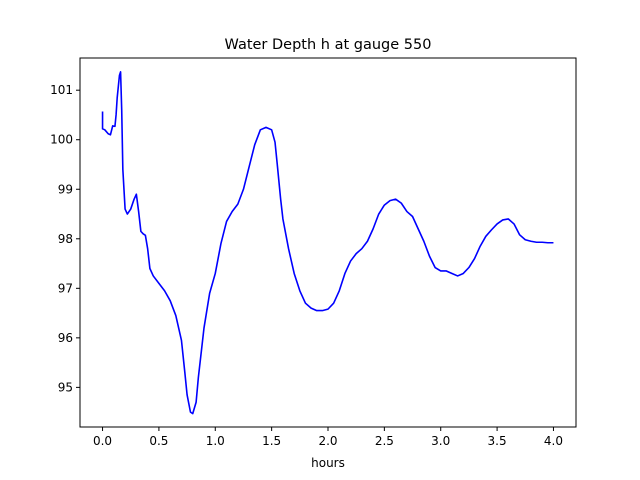  Describe the element at coordinates (65, 338) in the screenshot. I see `y-tick-label: 96` at that location.